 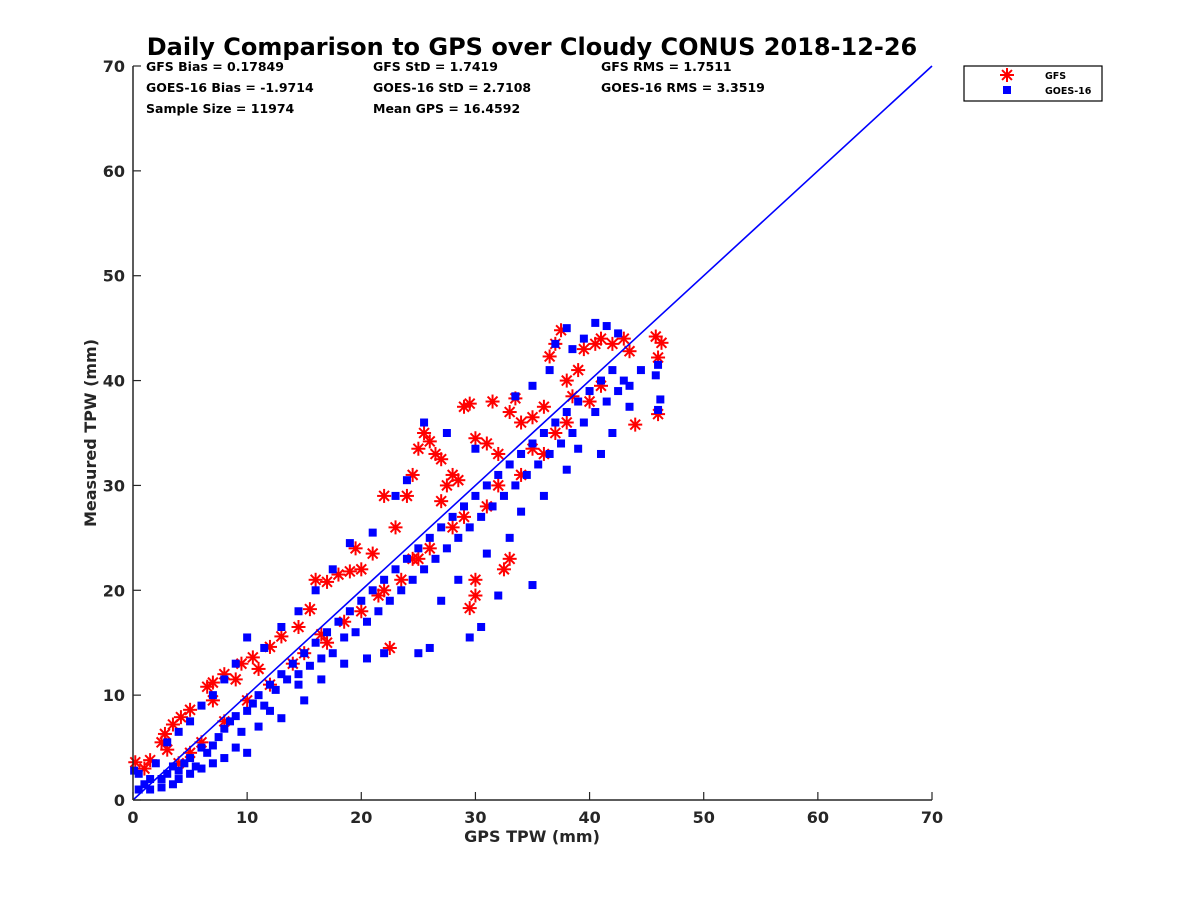 I want to click on y-tick-label: 30, so click(x=114, y=485).